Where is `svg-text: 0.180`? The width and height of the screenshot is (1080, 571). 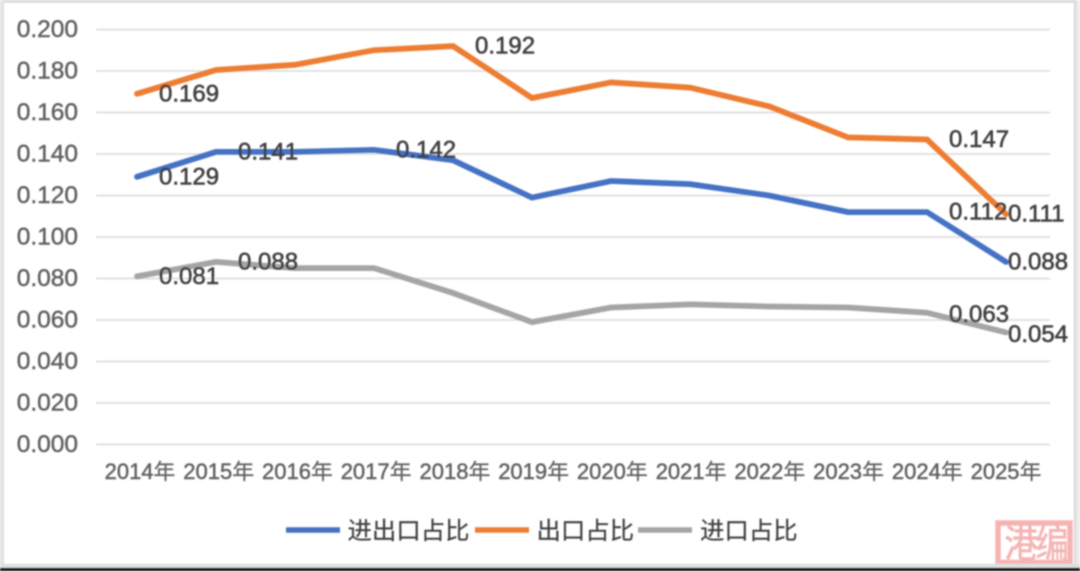
svg-text: 0.180 is located at coordinates (47, 71).